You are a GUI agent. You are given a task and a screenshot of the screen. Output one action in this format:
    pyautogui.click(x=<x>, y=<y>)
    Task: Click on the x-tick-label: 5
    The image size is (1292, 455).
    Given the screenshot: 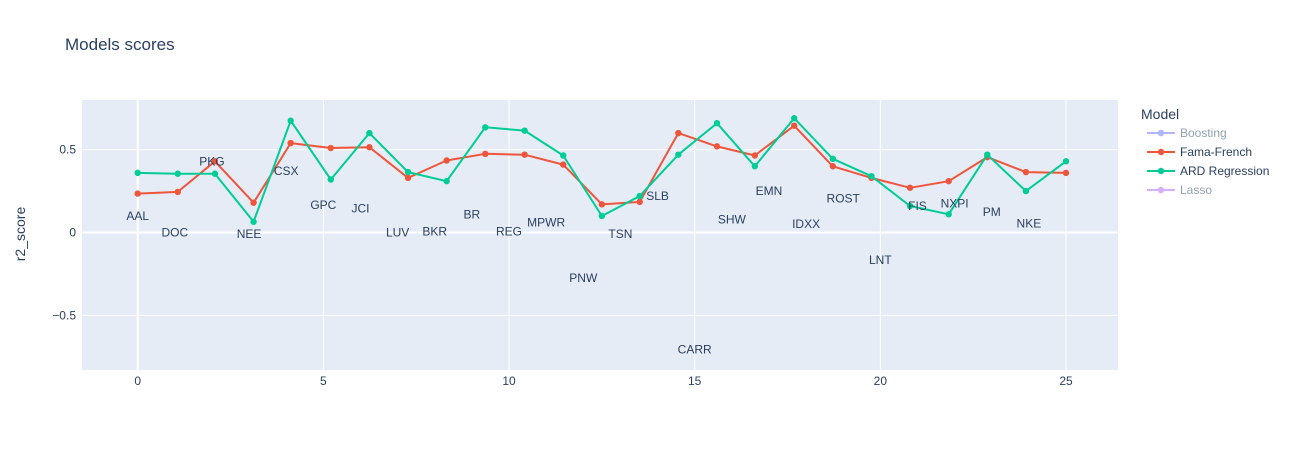 What is the action you would take?
    pyautogui.click(x=323, y=381)
    